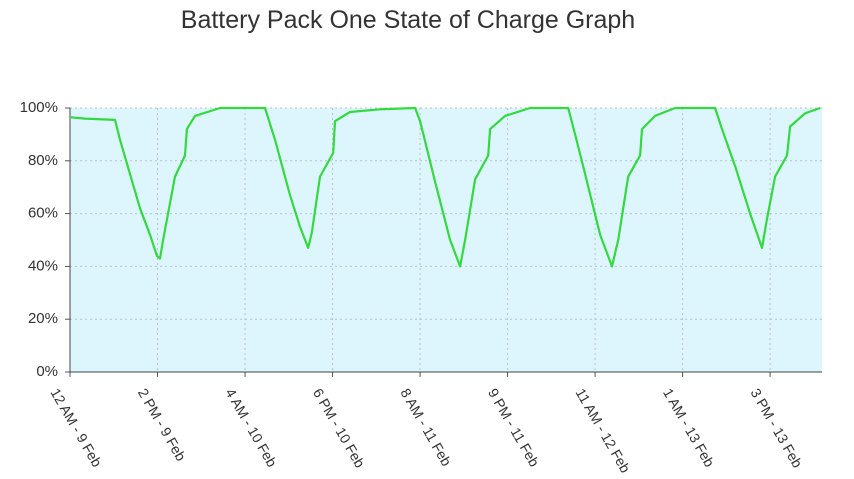 The height and width of the screenshot is (479, 854). What do you see at coordinates (43, 265) in the screenshot?
I see `y-tick-label: 40%` at bounding box center [43, 265].